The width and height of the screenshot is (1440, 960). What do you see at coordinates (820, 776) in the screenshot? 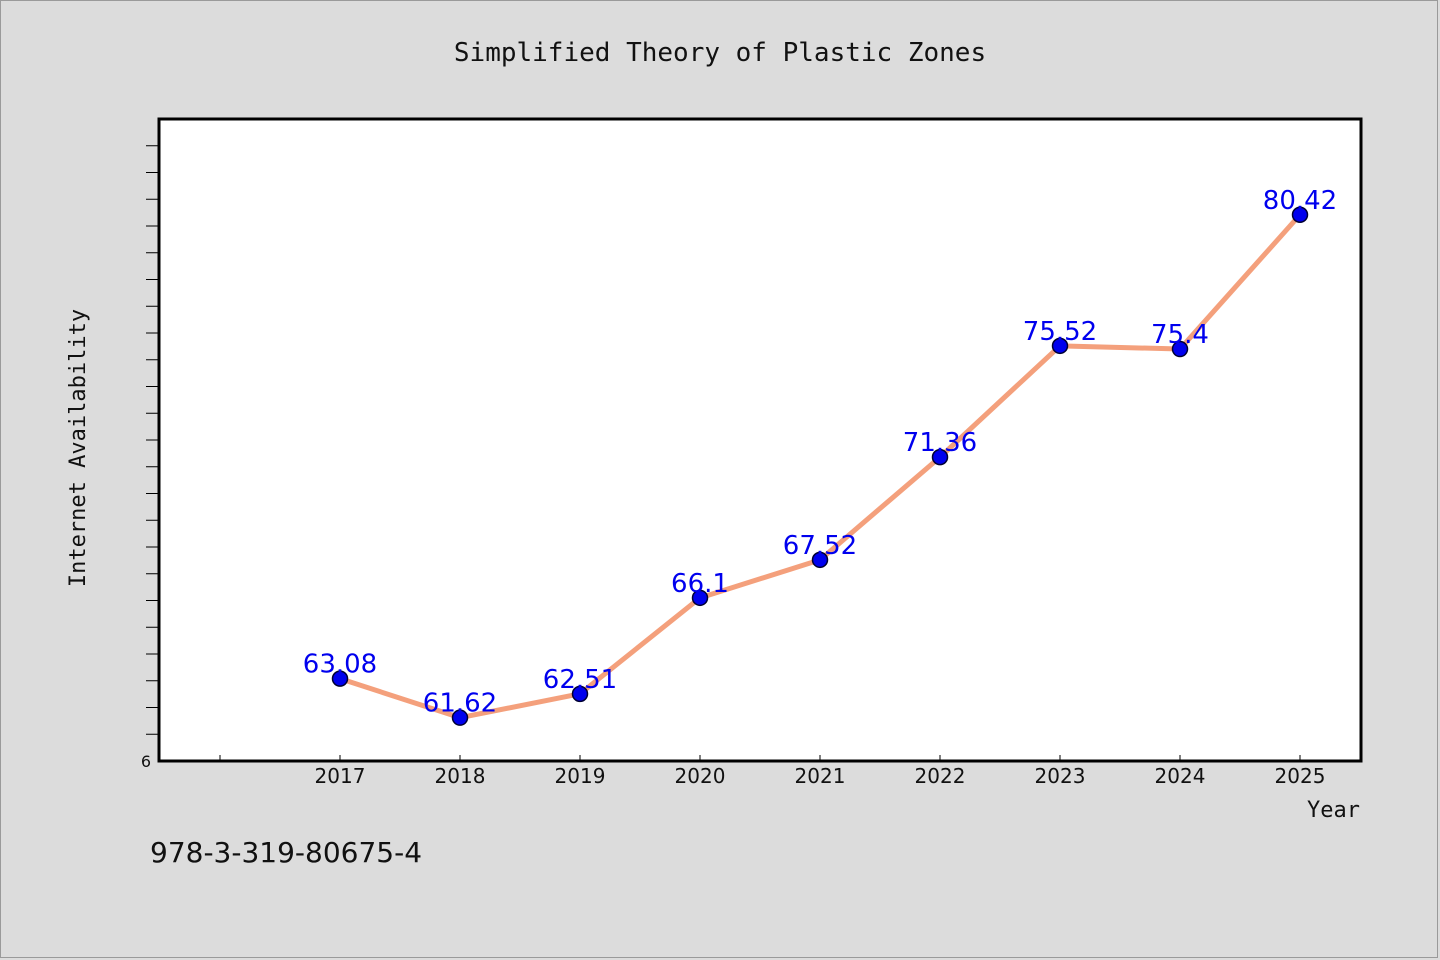
I see `x-tick-label: 2021` at bounding box center [820, 776].